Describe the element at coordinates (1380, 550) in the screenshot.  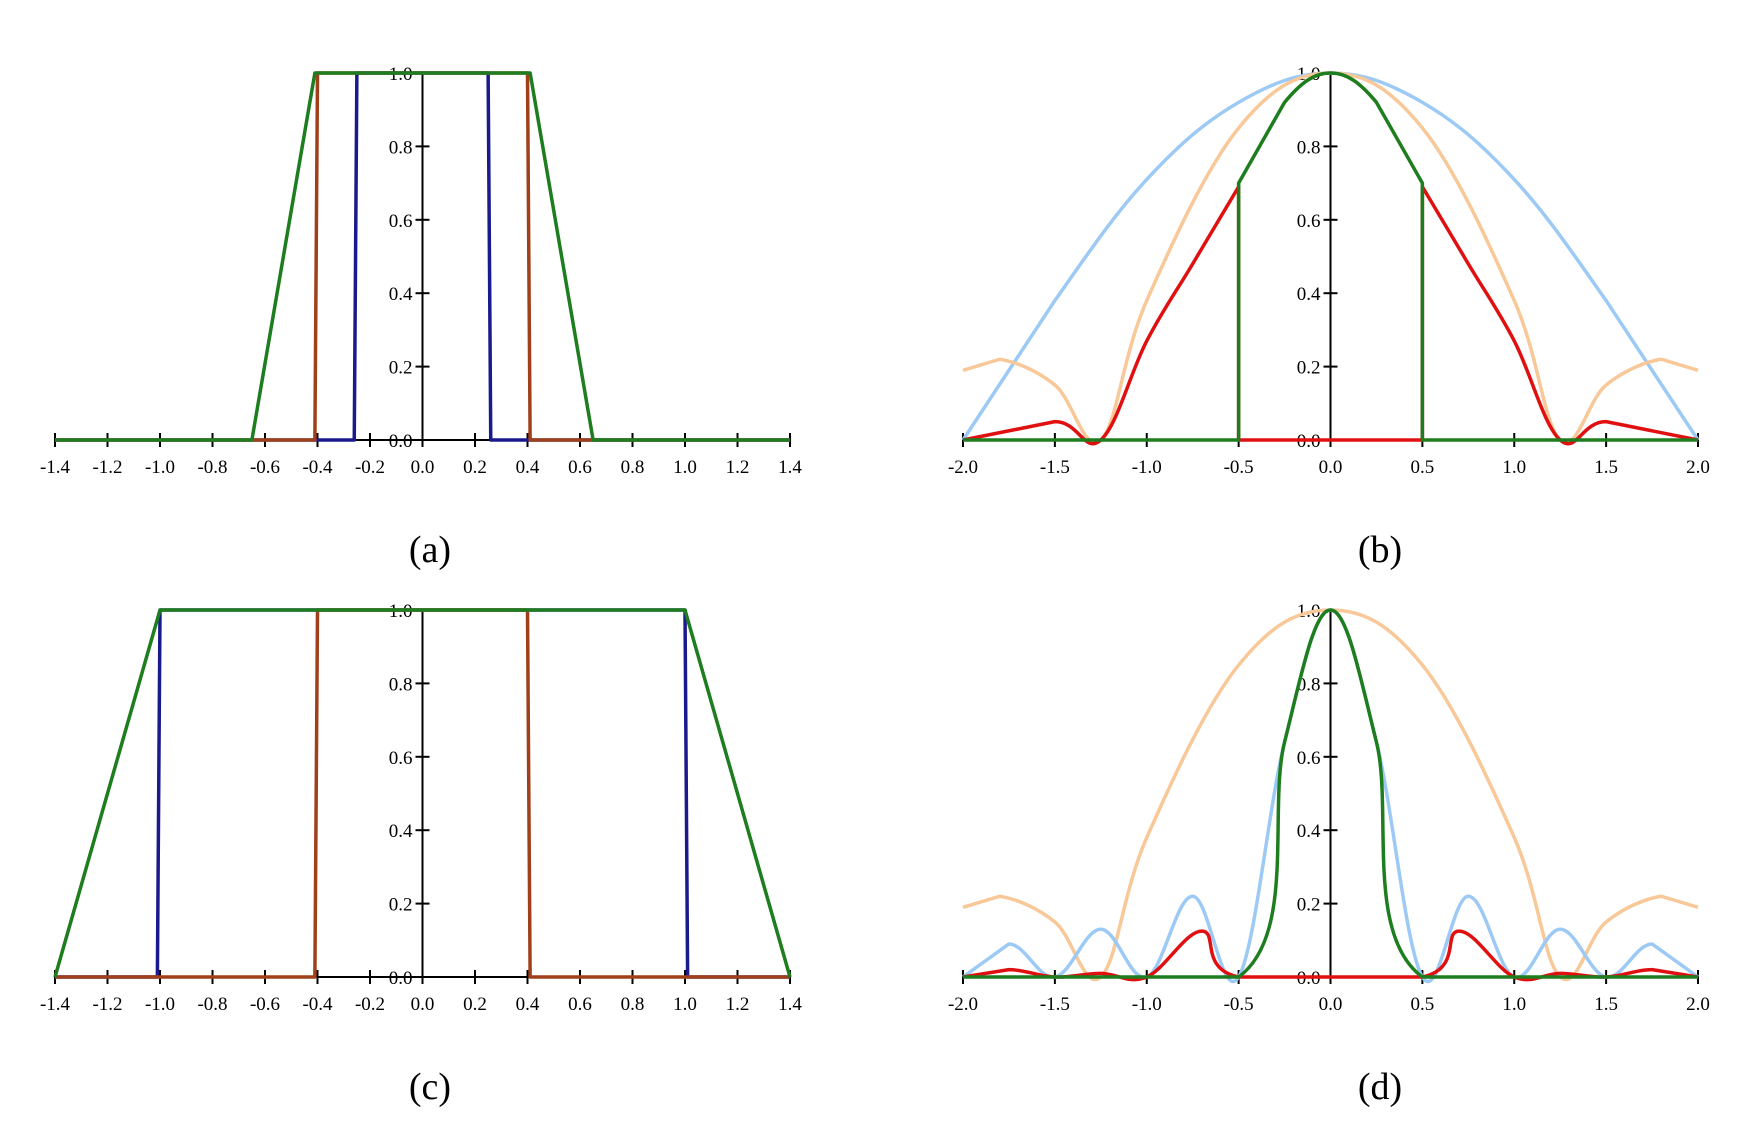
I see `chart-b-caption: (b)` at that location.